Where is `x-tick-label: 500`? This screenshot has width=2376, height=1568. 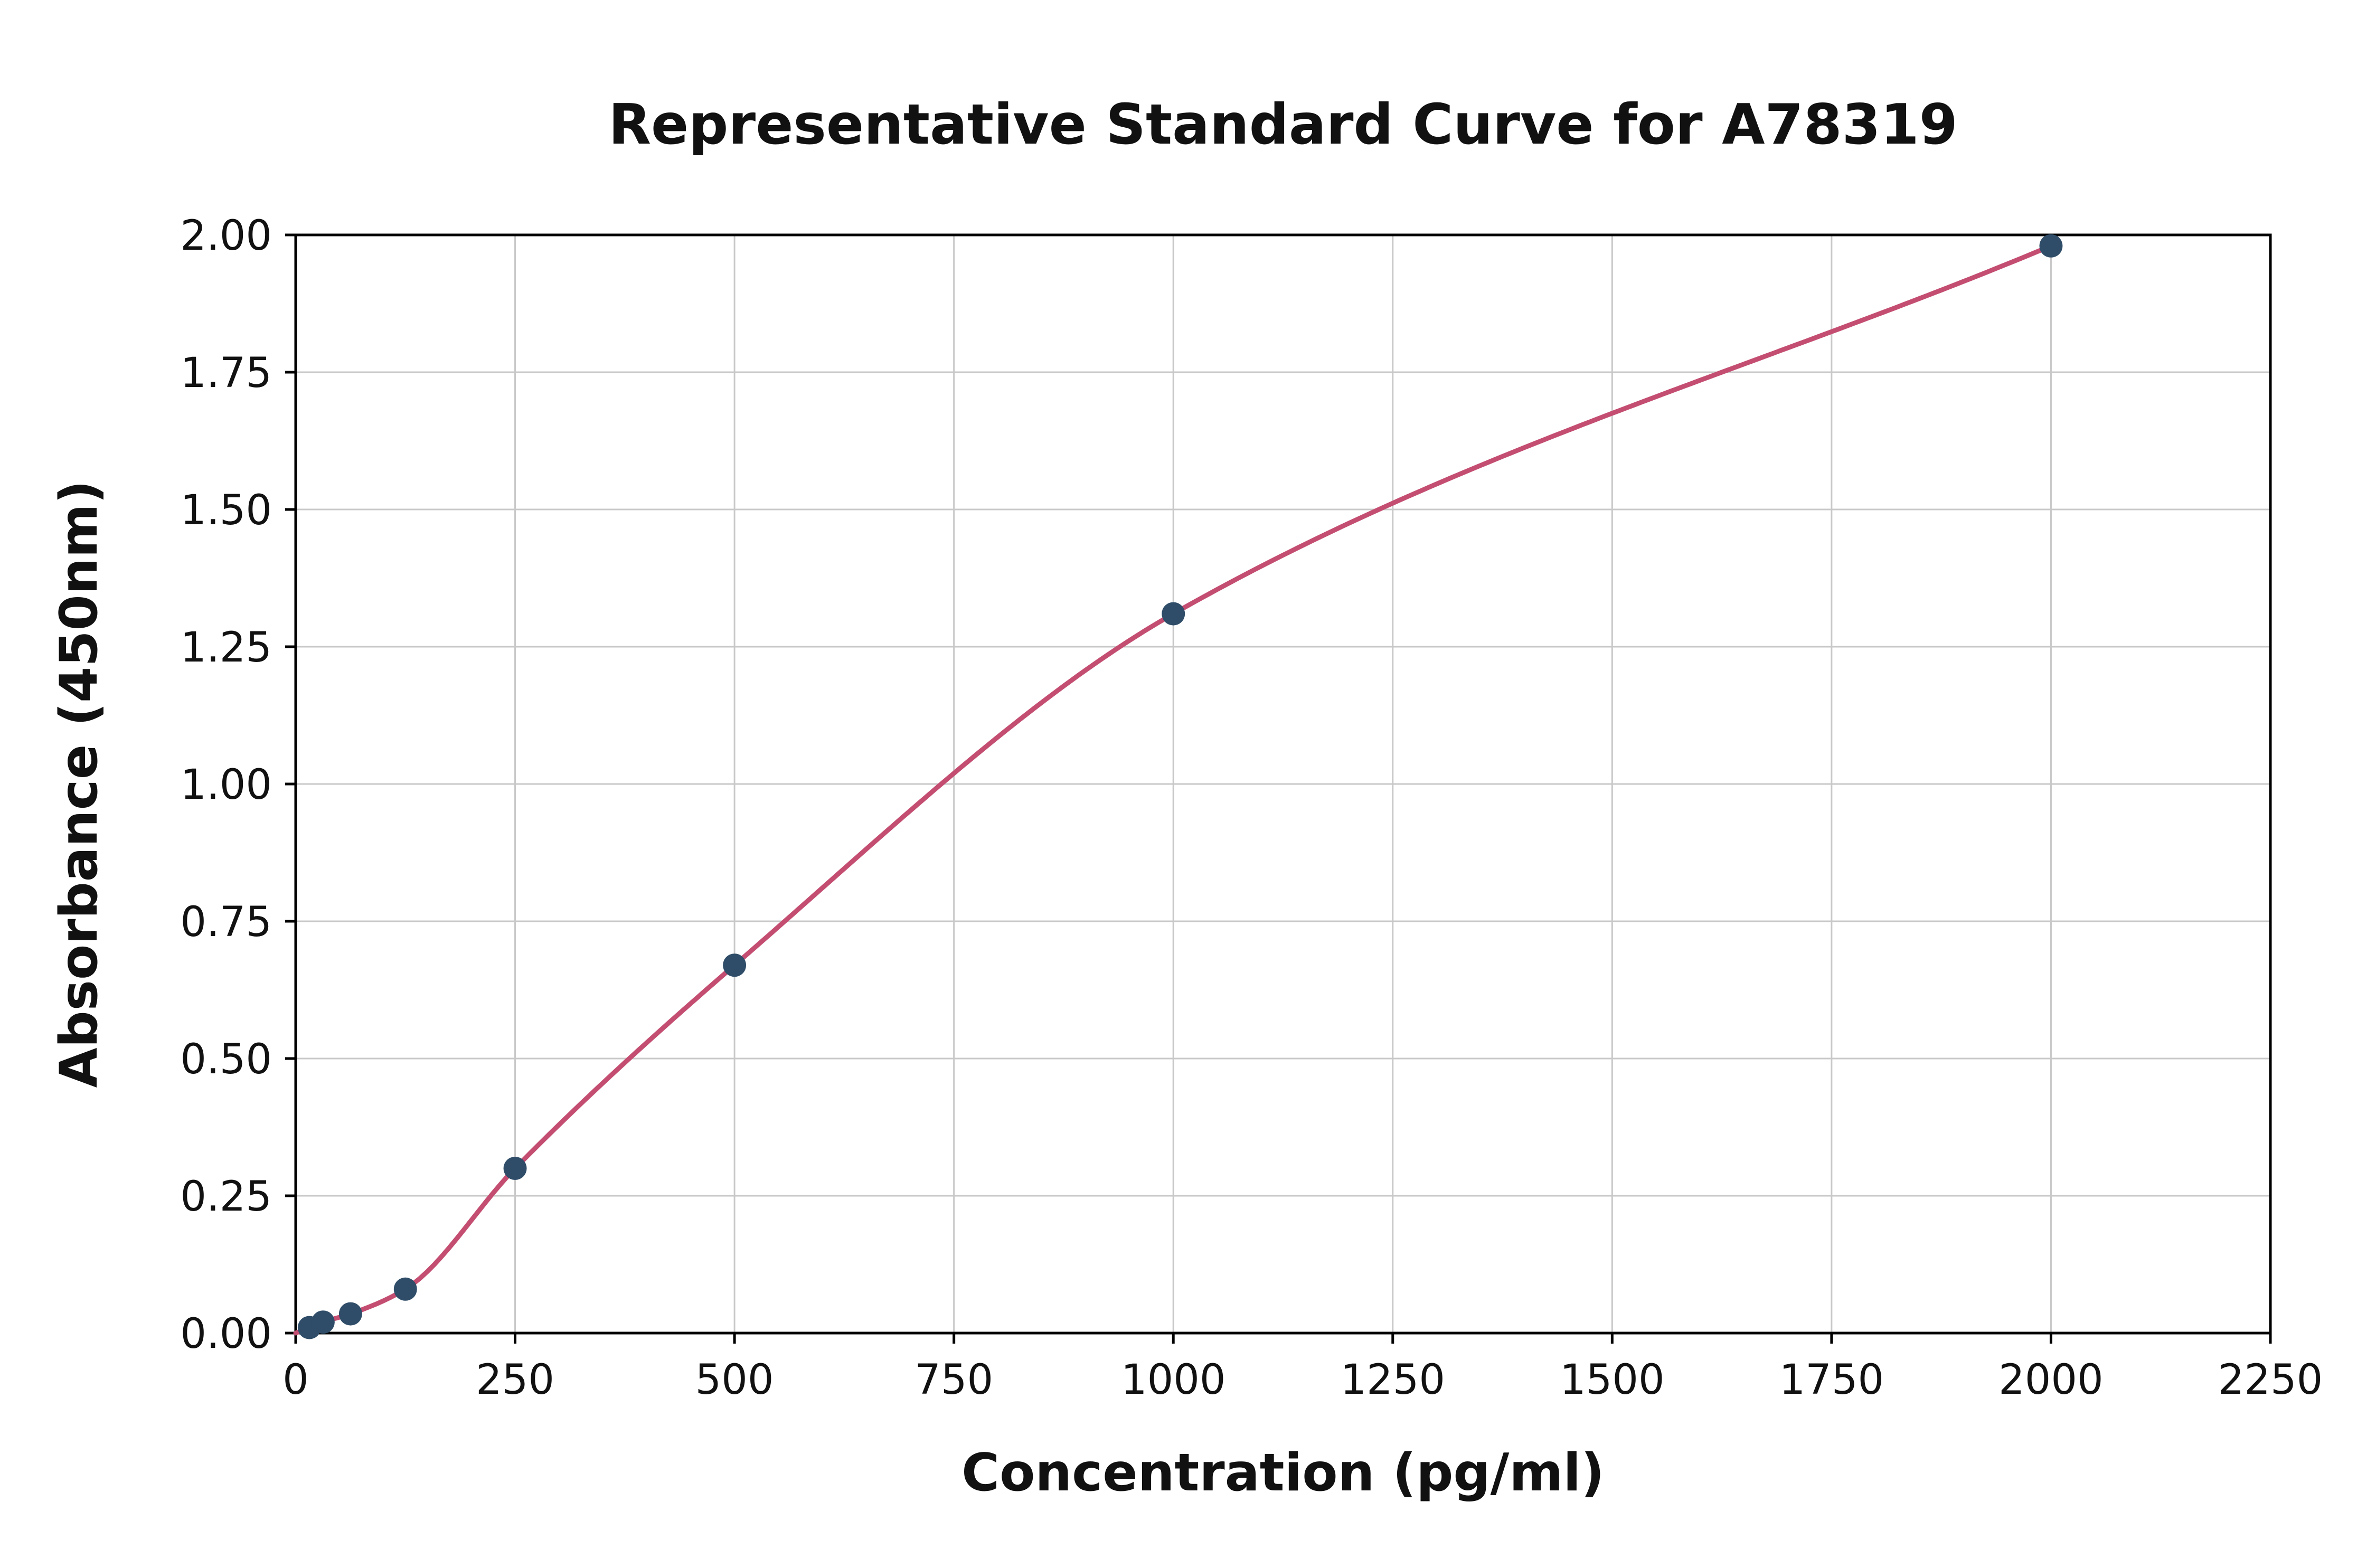
x-tick-label: 500 is located at coordinates (735, 1380).